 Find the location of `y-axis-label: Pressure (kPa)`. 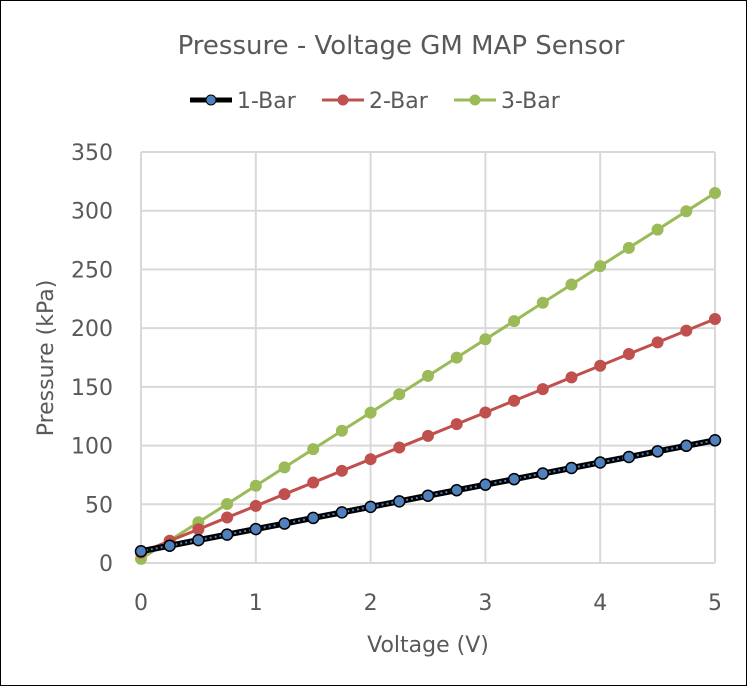

y-axis-label: Pressure (kPa) is located at coordinates (46, 358).